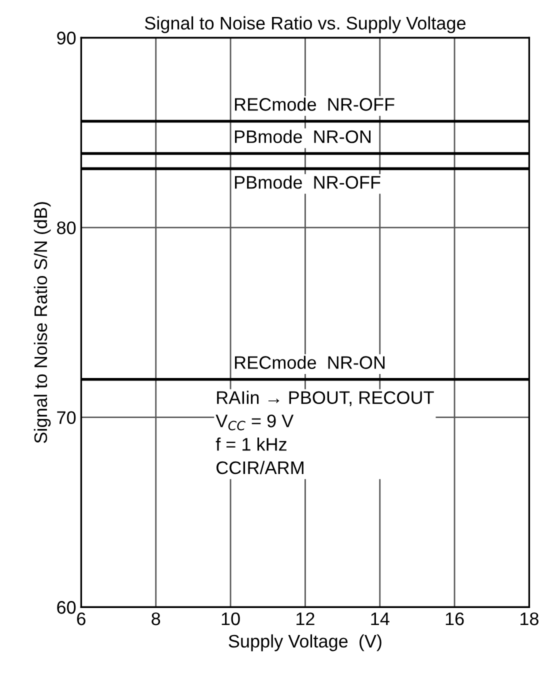 The width and height of the screenshot is (560, 686). Describe the element at coordinates (529, 619) in the screenshot. I see `x-tick-label: 18` at that location.